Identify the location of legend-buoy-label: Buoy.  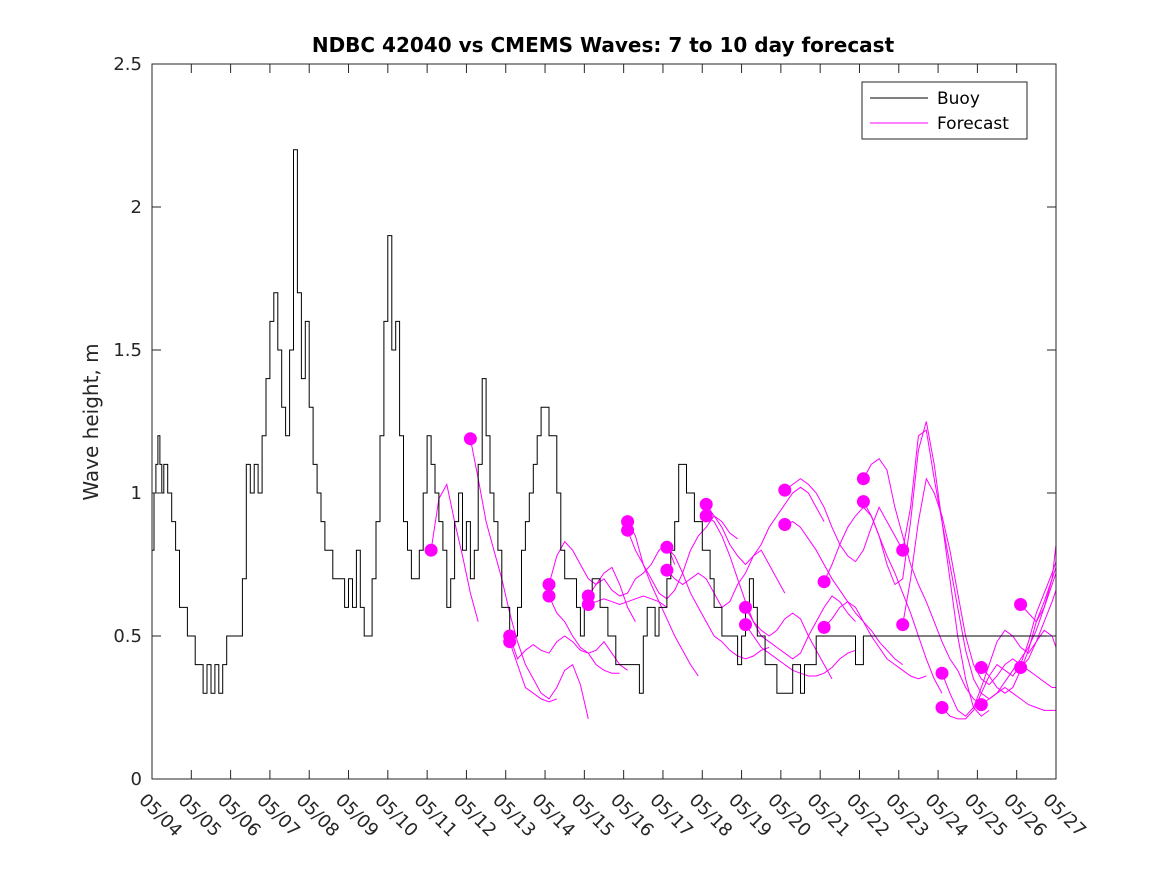
(958, 99).